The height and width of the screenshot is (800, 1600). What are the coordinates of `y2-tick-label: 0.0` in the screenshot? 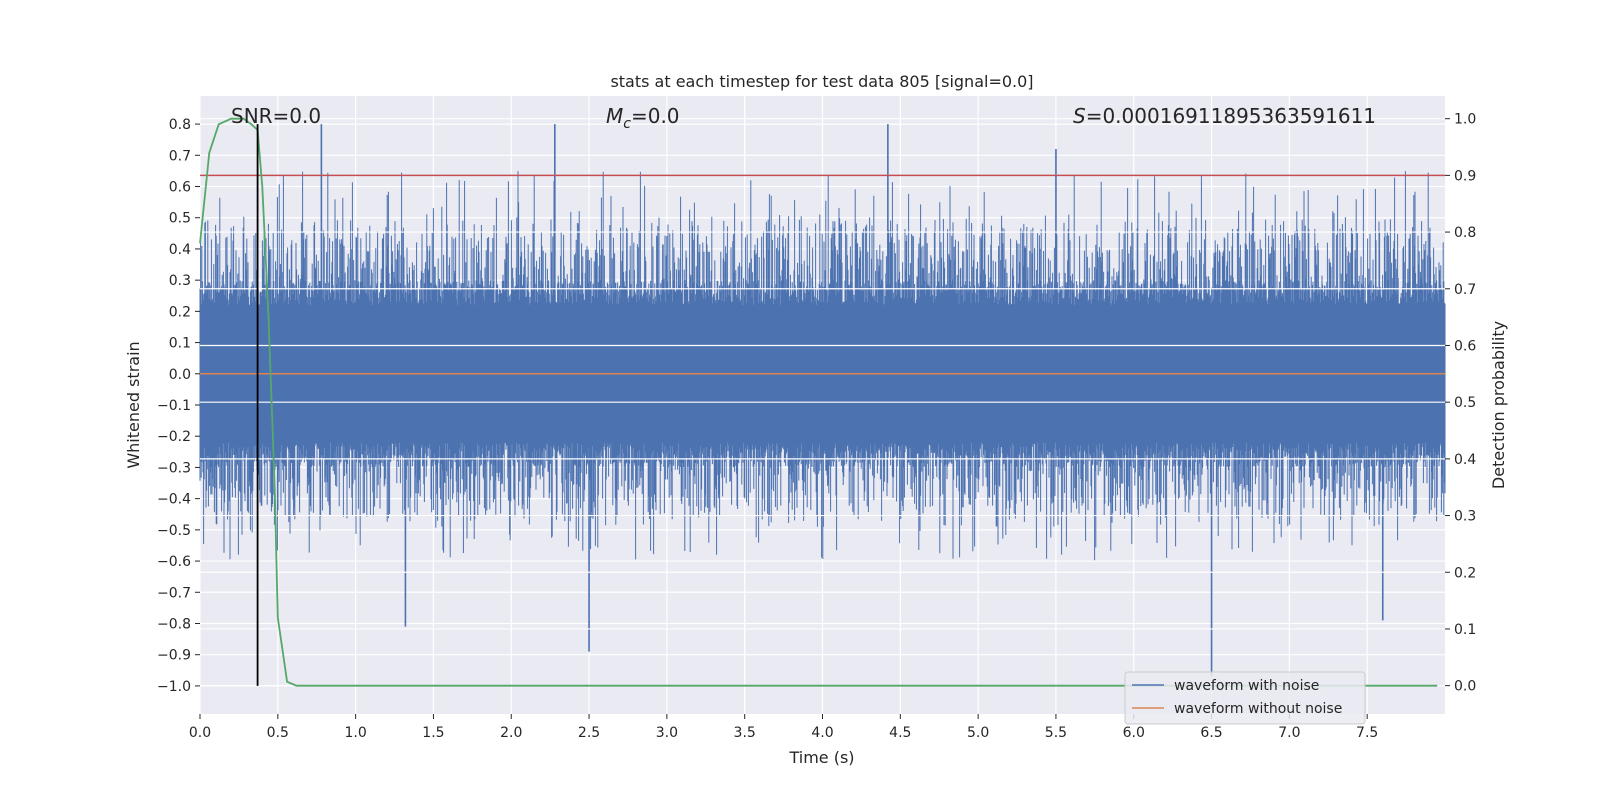 It's located at (1465, 687).